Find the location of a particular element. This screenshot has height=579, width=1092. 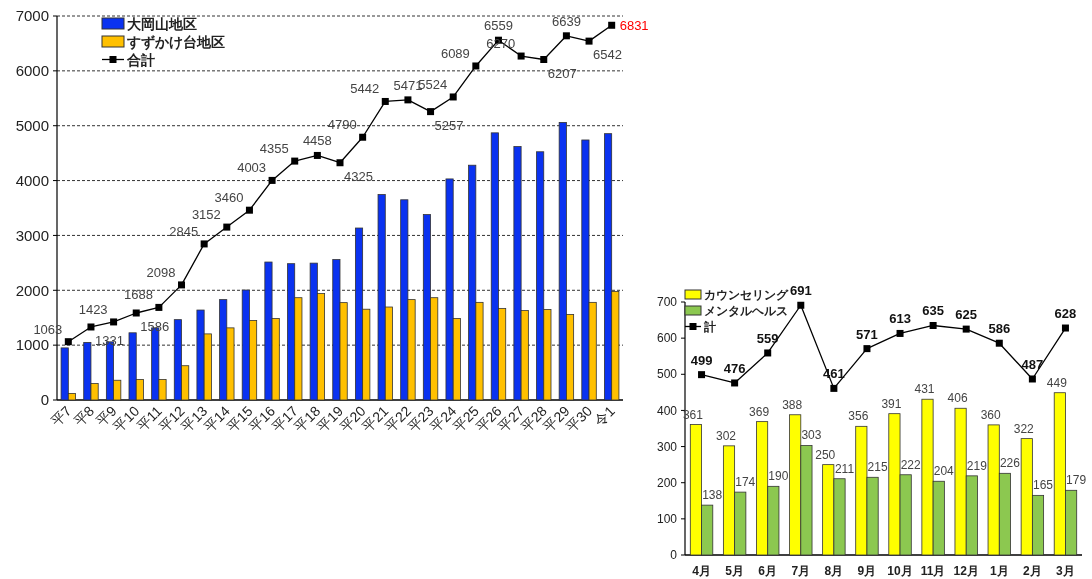

x-tick-label: 10月 is located at coordinates (900, 571).